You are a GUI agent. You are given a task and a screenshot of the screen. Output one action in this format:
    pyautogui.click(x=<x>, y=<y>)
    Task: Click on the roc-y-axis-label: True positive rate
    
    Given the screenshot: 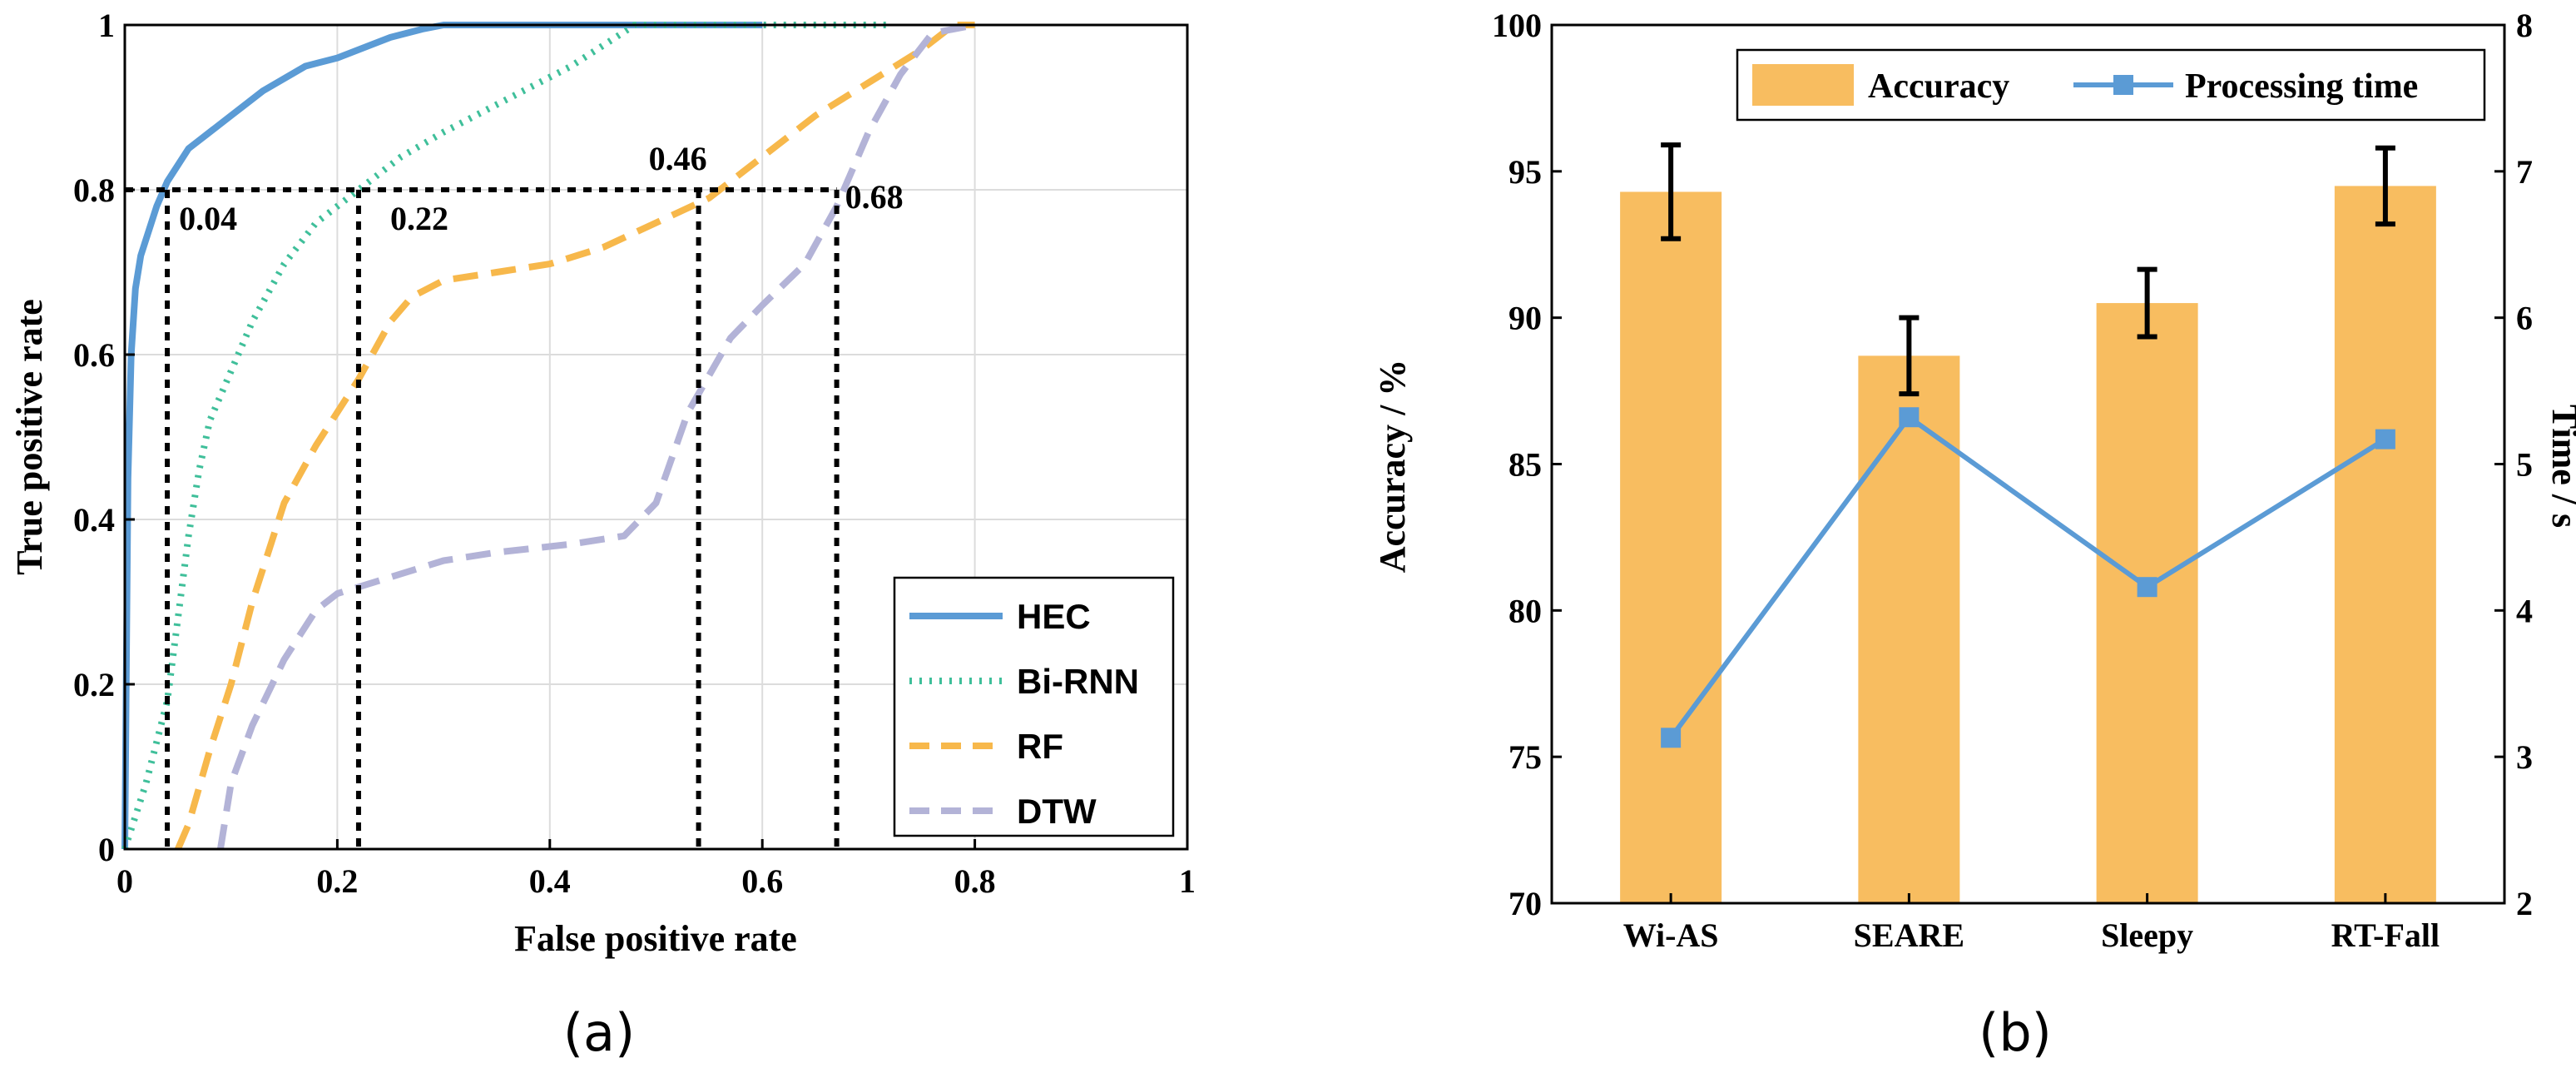 What is the action you would take?
    pyautogui.click(x=30, y=437)
    